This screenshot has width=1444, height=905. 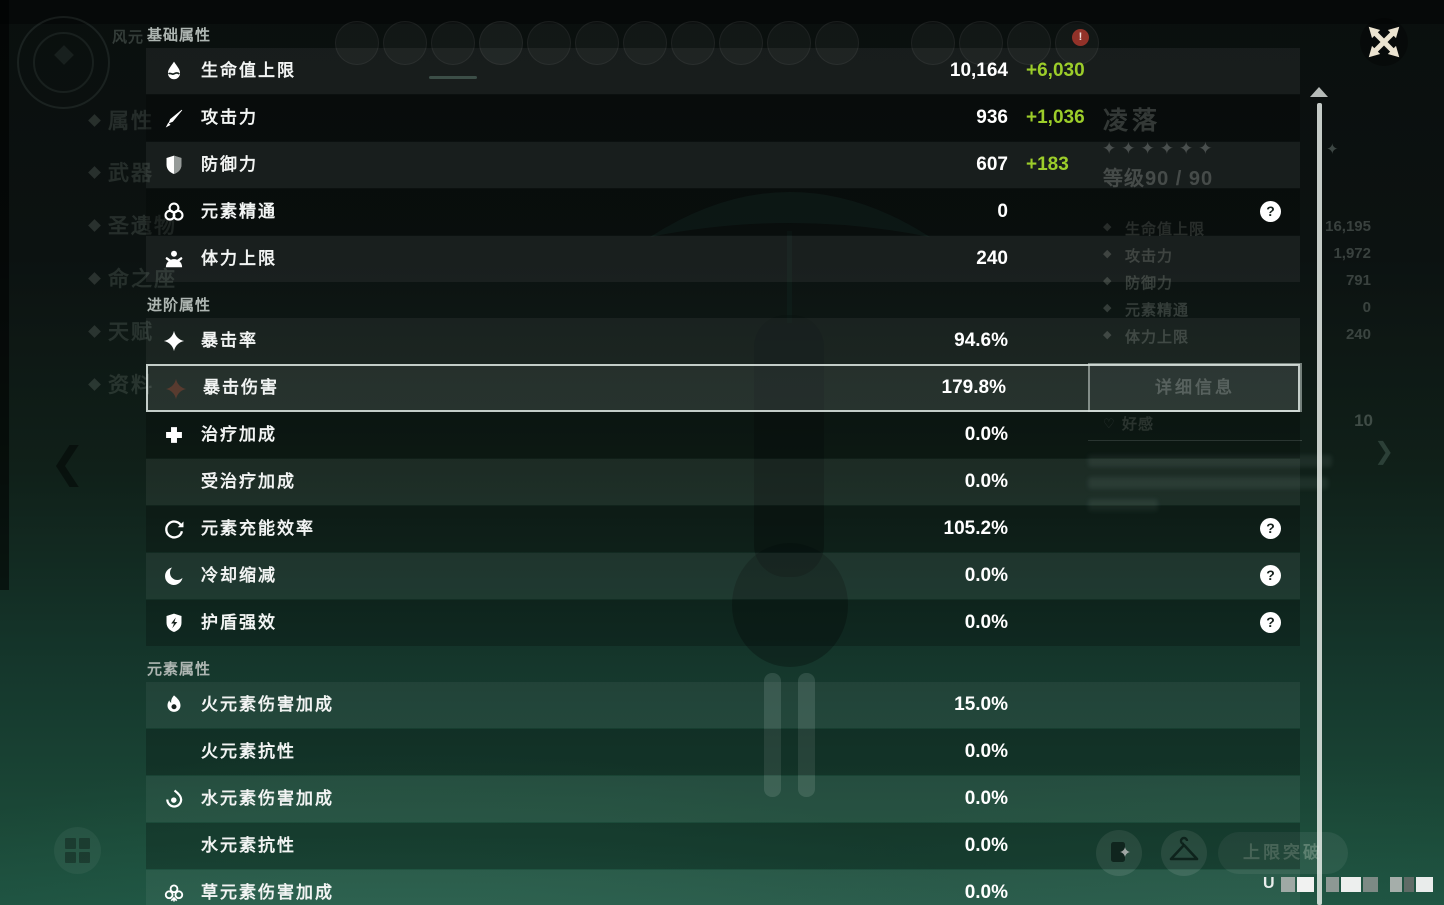 What do you see at coordinates (1319, 92) in the screenshot?
I see `scroll-up-arrow` at bounding box center [1319, 92].